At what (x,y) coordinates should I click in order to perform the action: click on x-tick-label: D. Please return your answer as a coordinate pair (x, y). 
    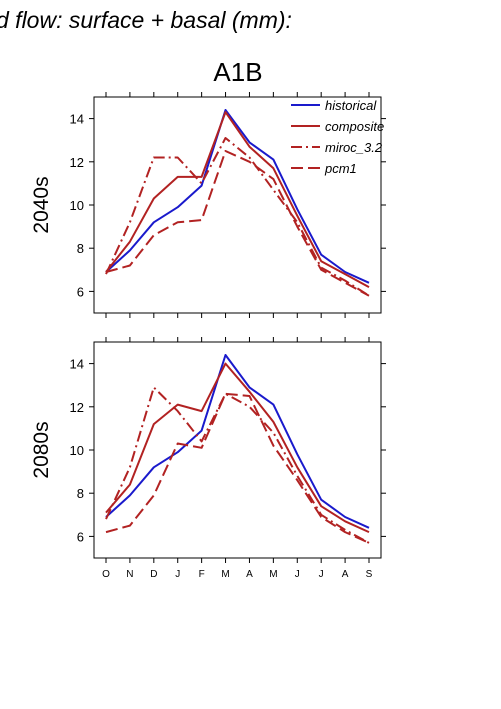
    Looking at the image, I should click on (153, 574).